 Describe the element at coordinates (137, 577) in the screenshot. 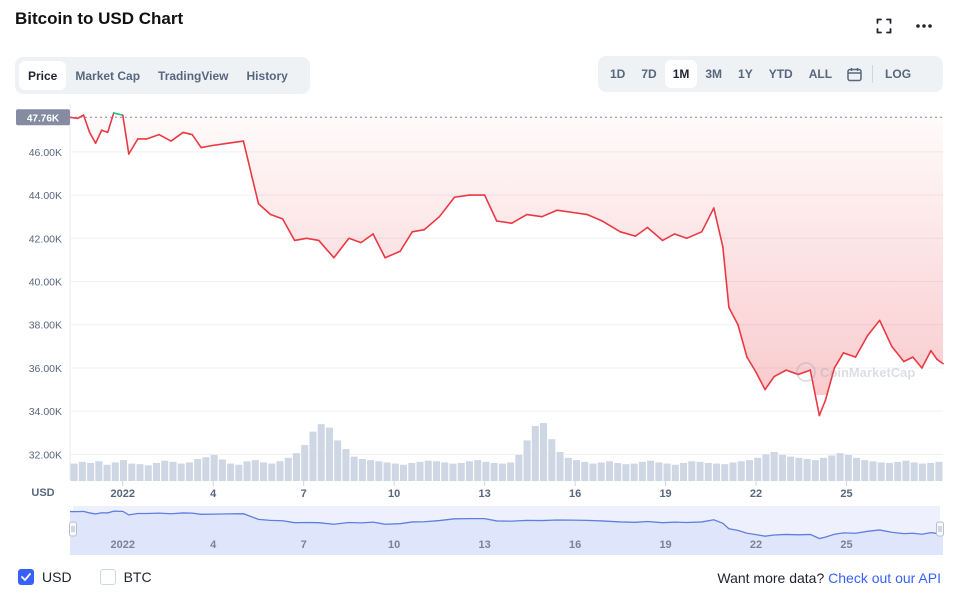

I see `btc-label: BTC` at that location.